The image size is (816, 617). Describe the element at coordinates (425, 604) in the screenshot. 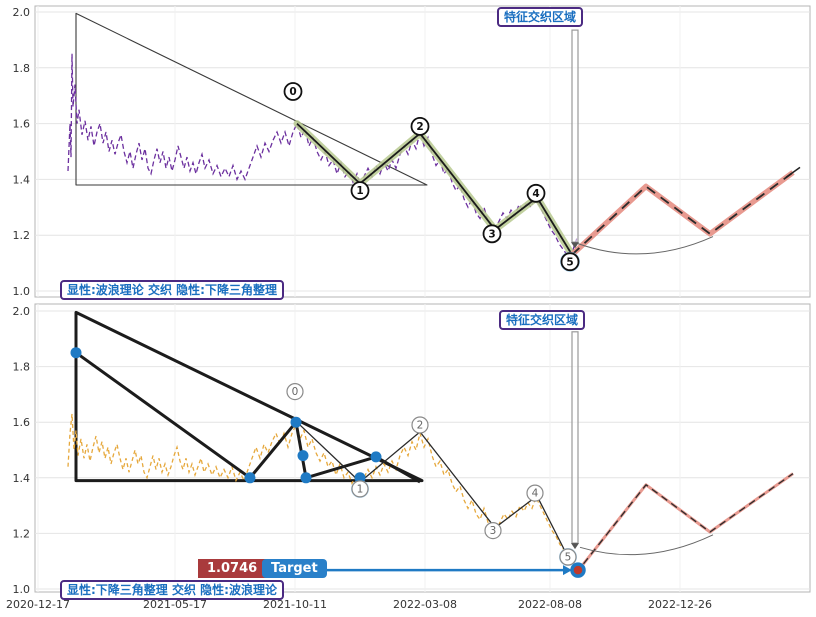

I see `x-tick-label: 2022-03-08` at that location.